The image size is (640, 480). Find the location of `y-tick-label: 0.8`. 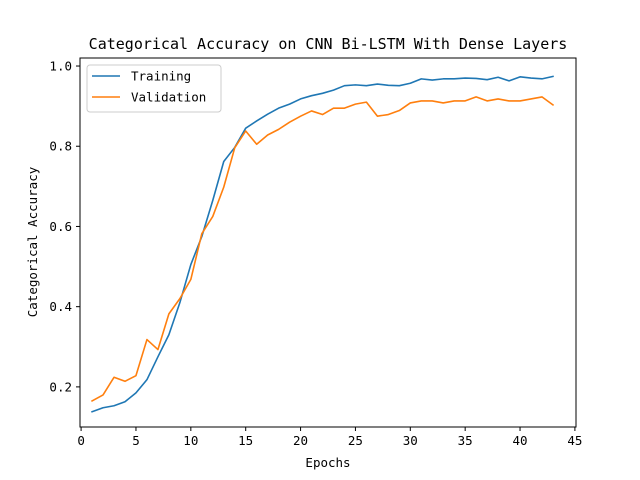

y-tick-label: 0.8 is located at coordinates (60, 146).